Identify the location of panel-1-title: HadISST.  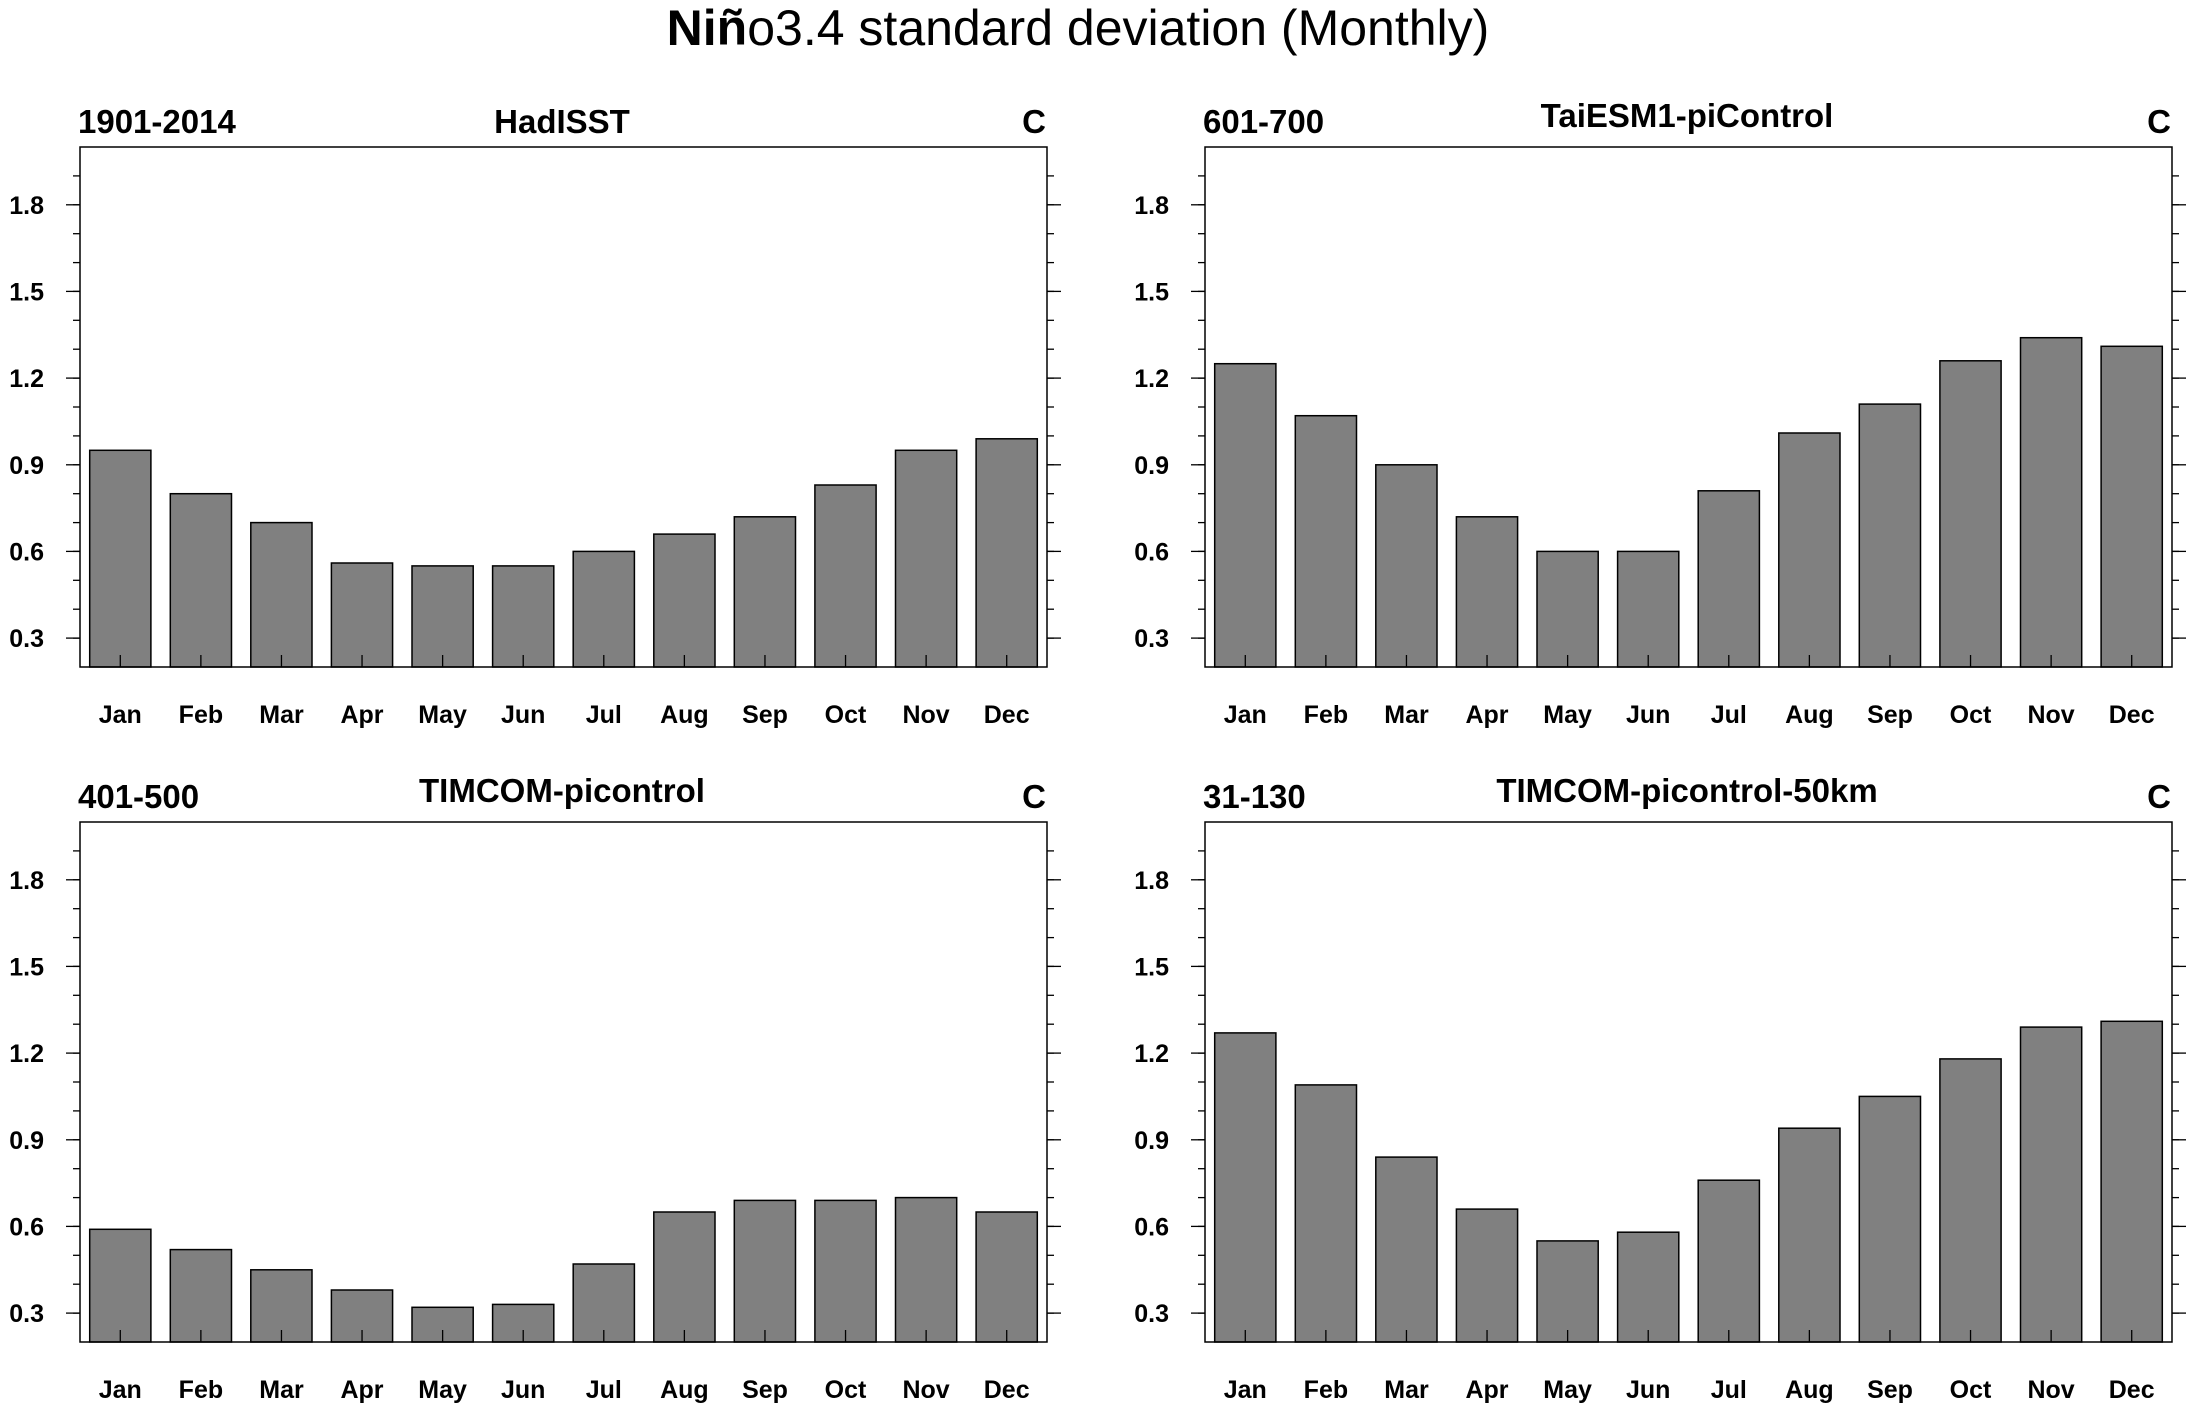
(562, 121).